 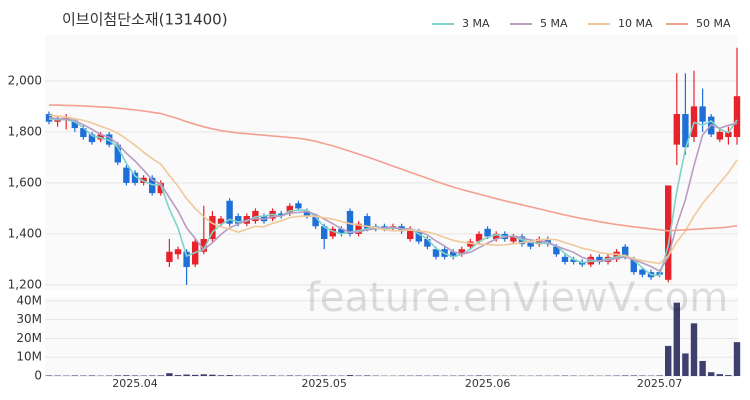 I want to click on legend-label: 5 MA, so click(x=554, y=23).